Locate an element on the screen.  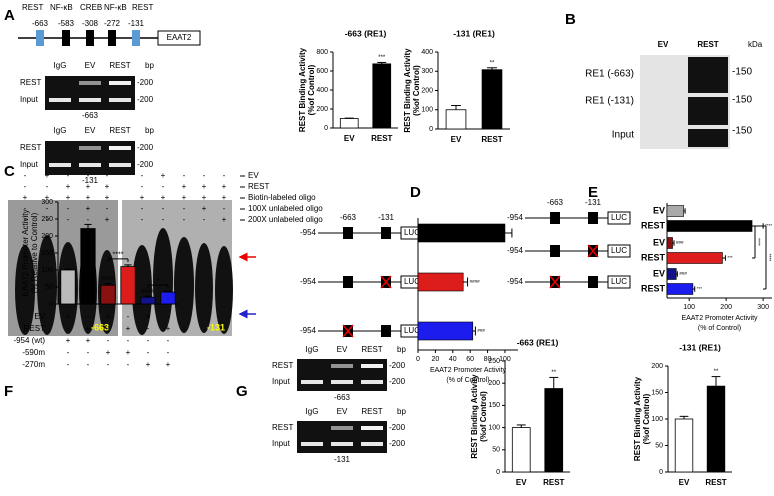
reporter-box is located at coordinates (619, 282).